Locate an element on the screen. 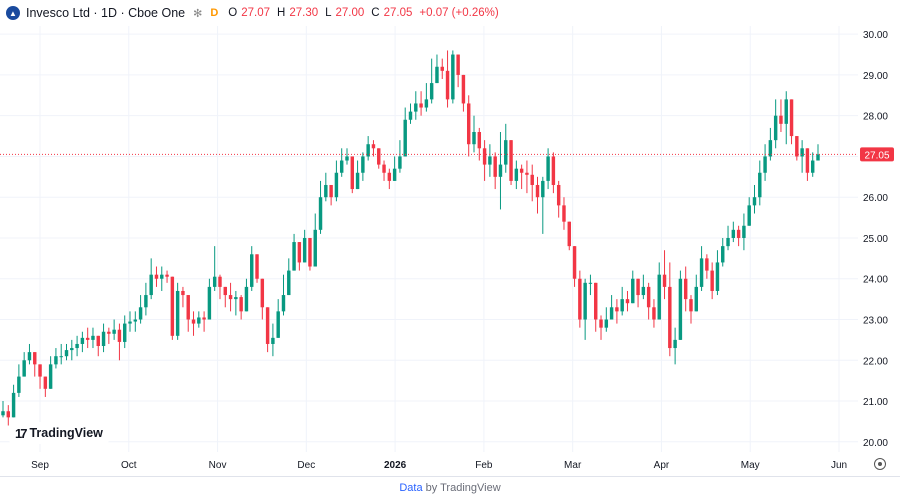 The image size is (900, 498). x-tick-label: Apr is located at coordinates (662, 465).